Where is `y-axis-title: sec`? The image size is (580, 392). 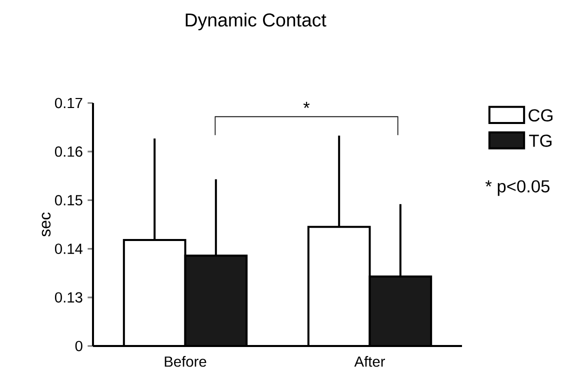 y-axis-title: sec is located at coordinates (46, 224).